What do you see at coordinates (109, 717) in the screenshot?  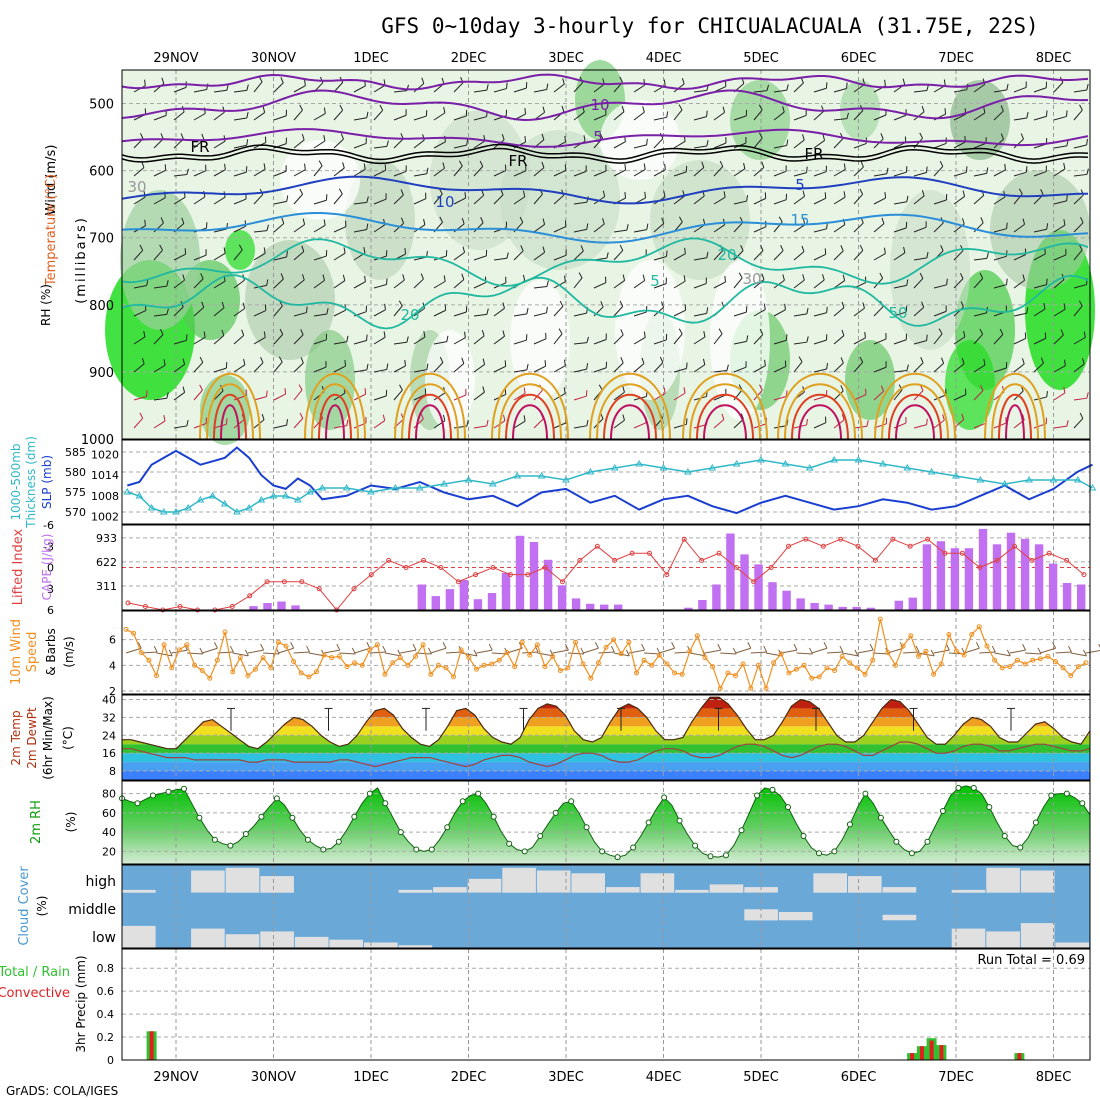 I see `temp-tick: 32` at bounding box center [109, 717].